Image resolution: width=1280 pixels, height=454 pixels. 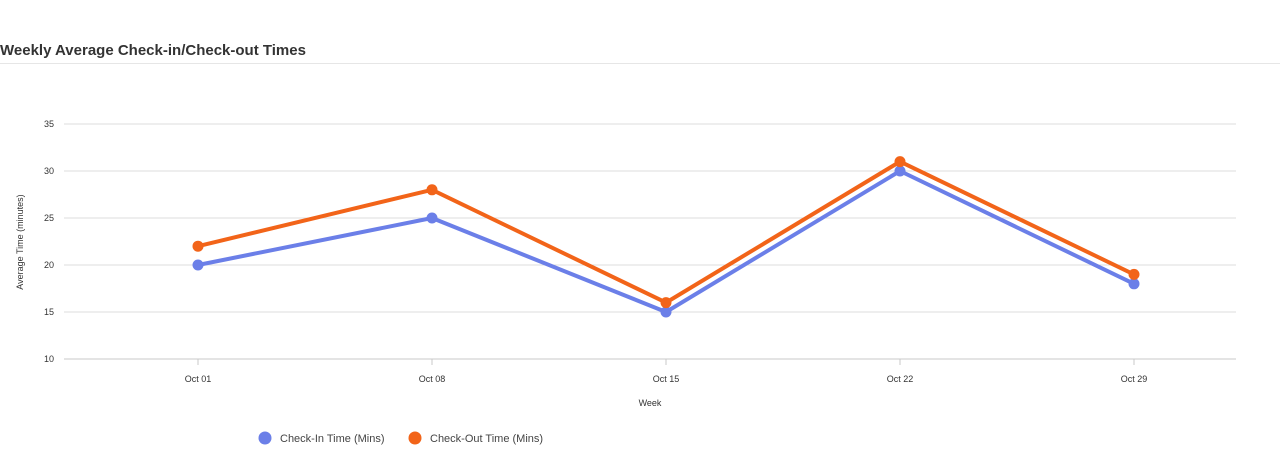 What do you see at coordinates (49, 124) in the screenshot?
I see `y-tick-label: 35` at bounding box center [49, 124].